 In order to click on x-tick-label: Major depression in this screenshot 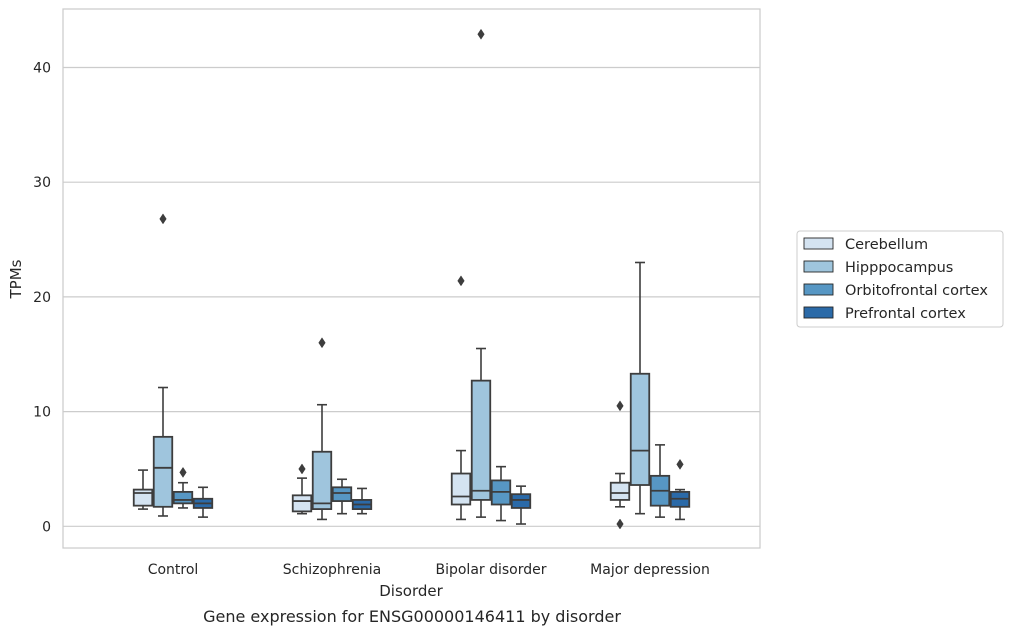, I will do `click(650, 570)`.